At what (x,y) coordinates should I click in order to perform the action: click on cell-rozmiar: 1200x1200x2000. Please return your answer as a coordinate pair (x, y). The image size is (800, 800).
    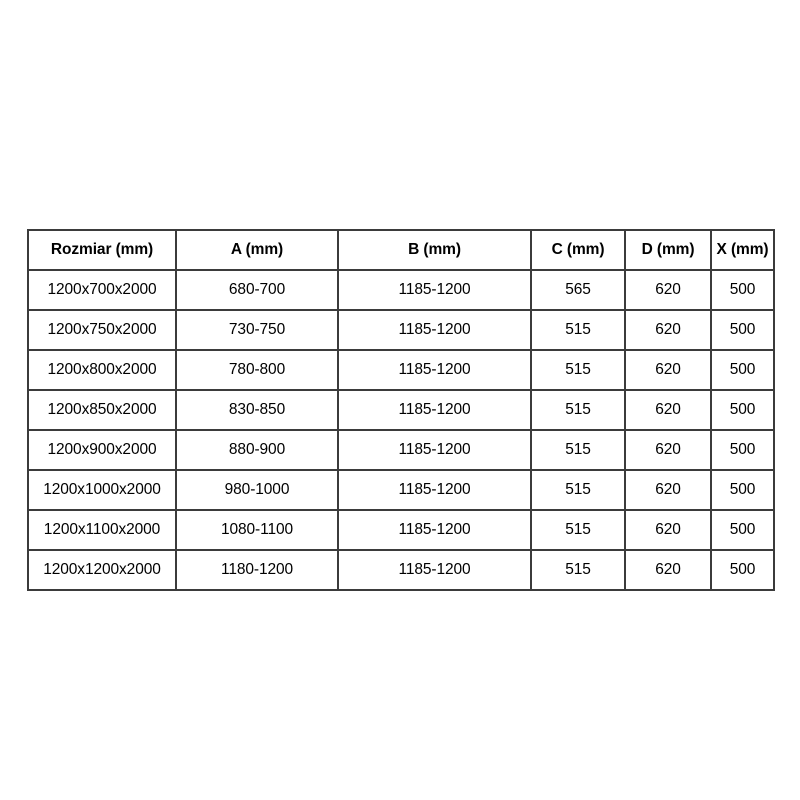
    Looking at the image, I should click on (102, 570).